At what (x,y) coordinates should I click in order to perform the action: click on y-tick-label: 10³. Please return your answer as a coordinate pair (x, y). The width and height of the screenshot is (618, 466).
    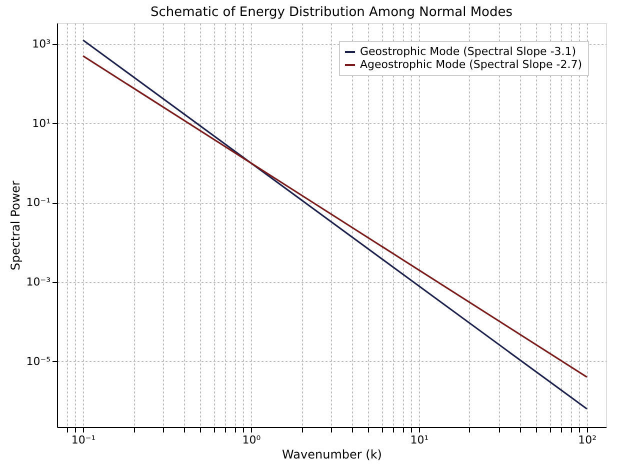
    Looking at the image, I should click on (41, 44).